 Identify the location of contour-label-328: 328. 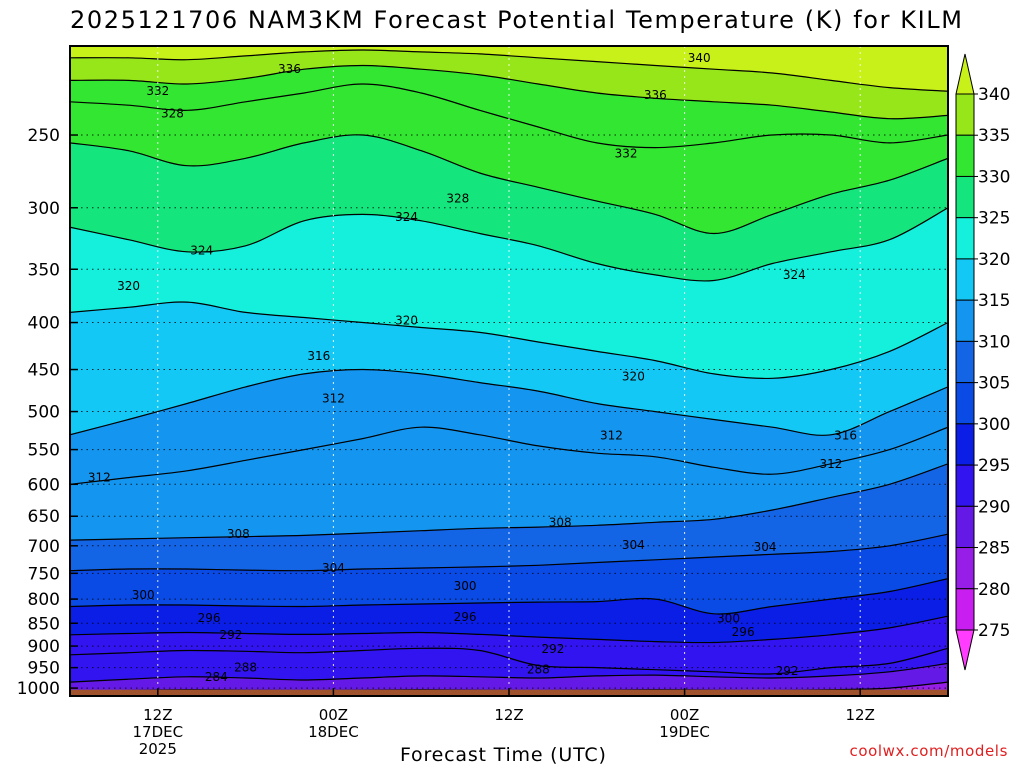
(457, 198).